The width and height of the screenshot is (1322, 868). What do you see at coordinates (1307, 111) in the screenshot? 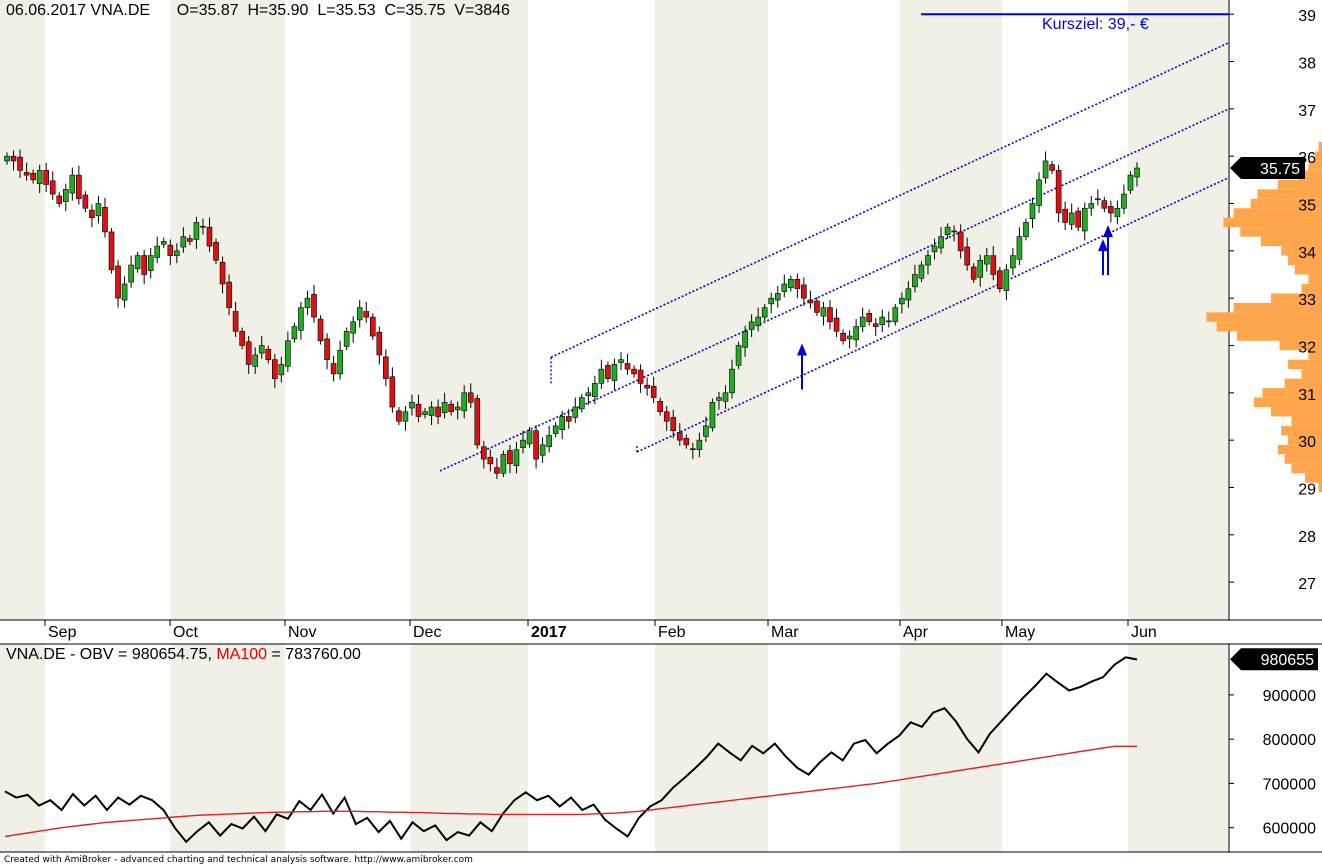
I see `price-tick-label: 37` at bounding box center [1307, 111].